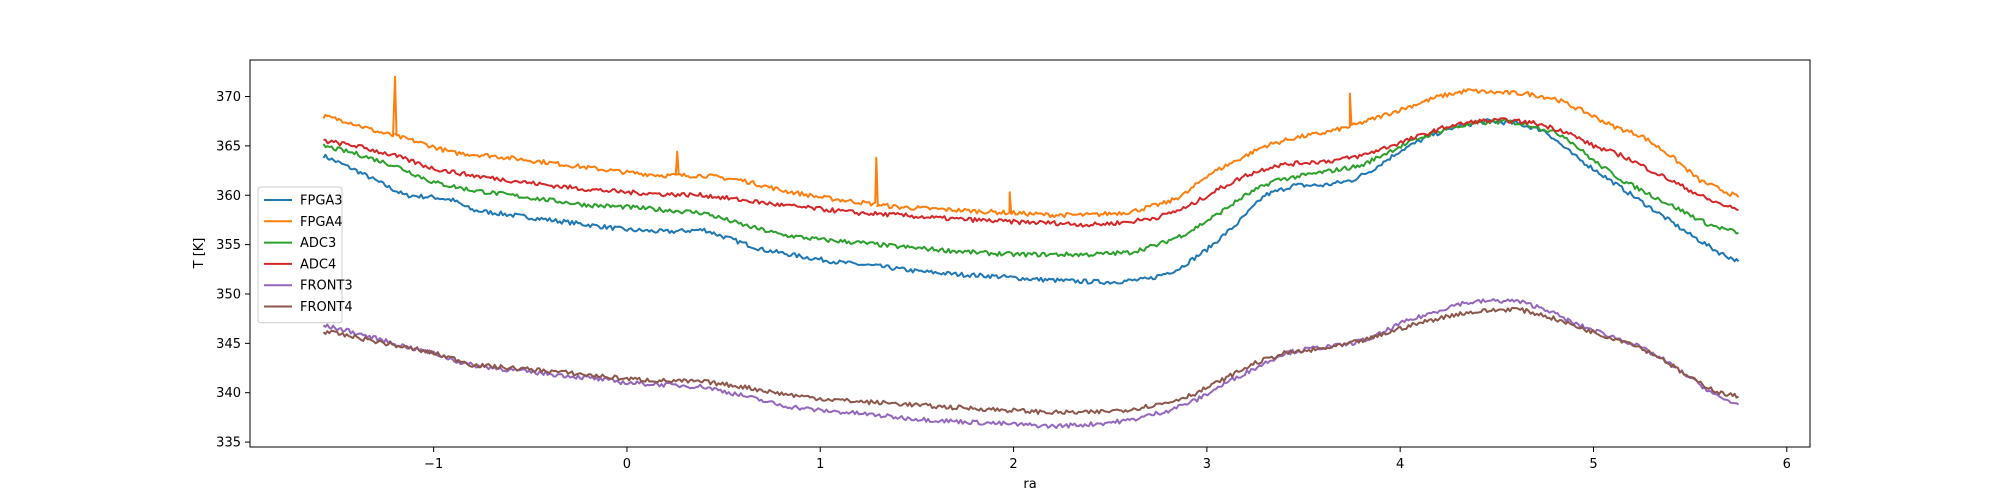  Describe the element at coordinates (228, 294) in the screenshot. I see `y-tick-label: 350` at that location.